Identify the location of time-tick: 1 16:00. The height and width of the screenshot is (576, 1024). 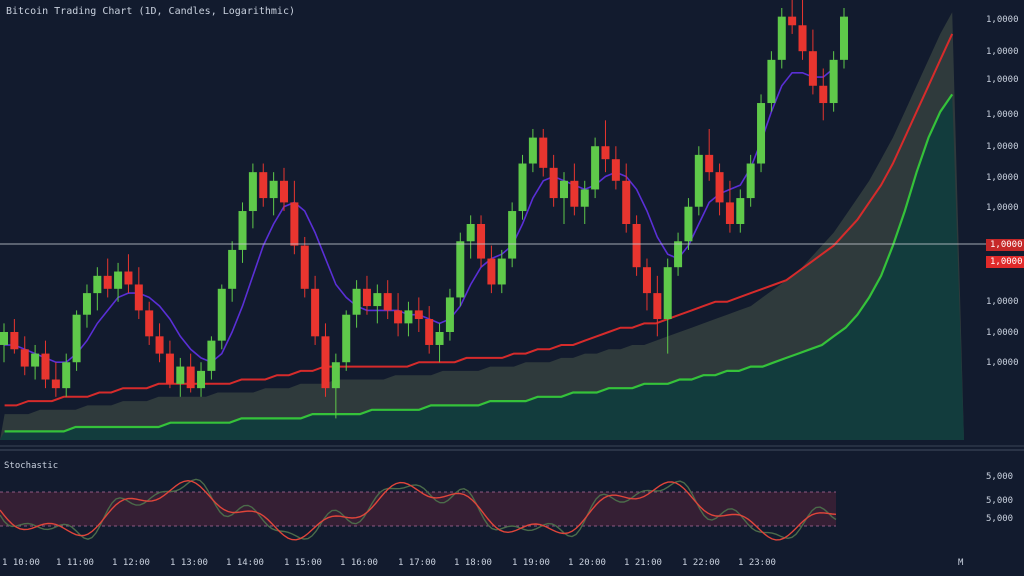
(359, 563).